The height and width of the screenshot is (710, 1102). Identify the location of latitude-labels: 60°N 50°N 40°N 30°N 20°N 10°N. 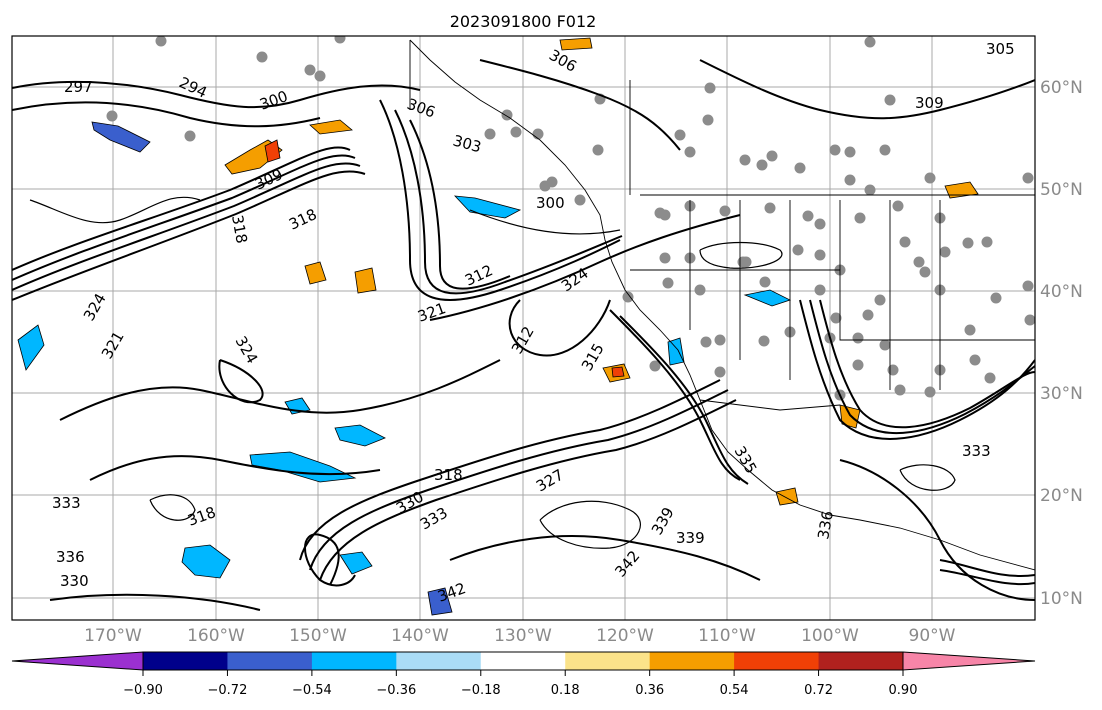
(1061, 343).